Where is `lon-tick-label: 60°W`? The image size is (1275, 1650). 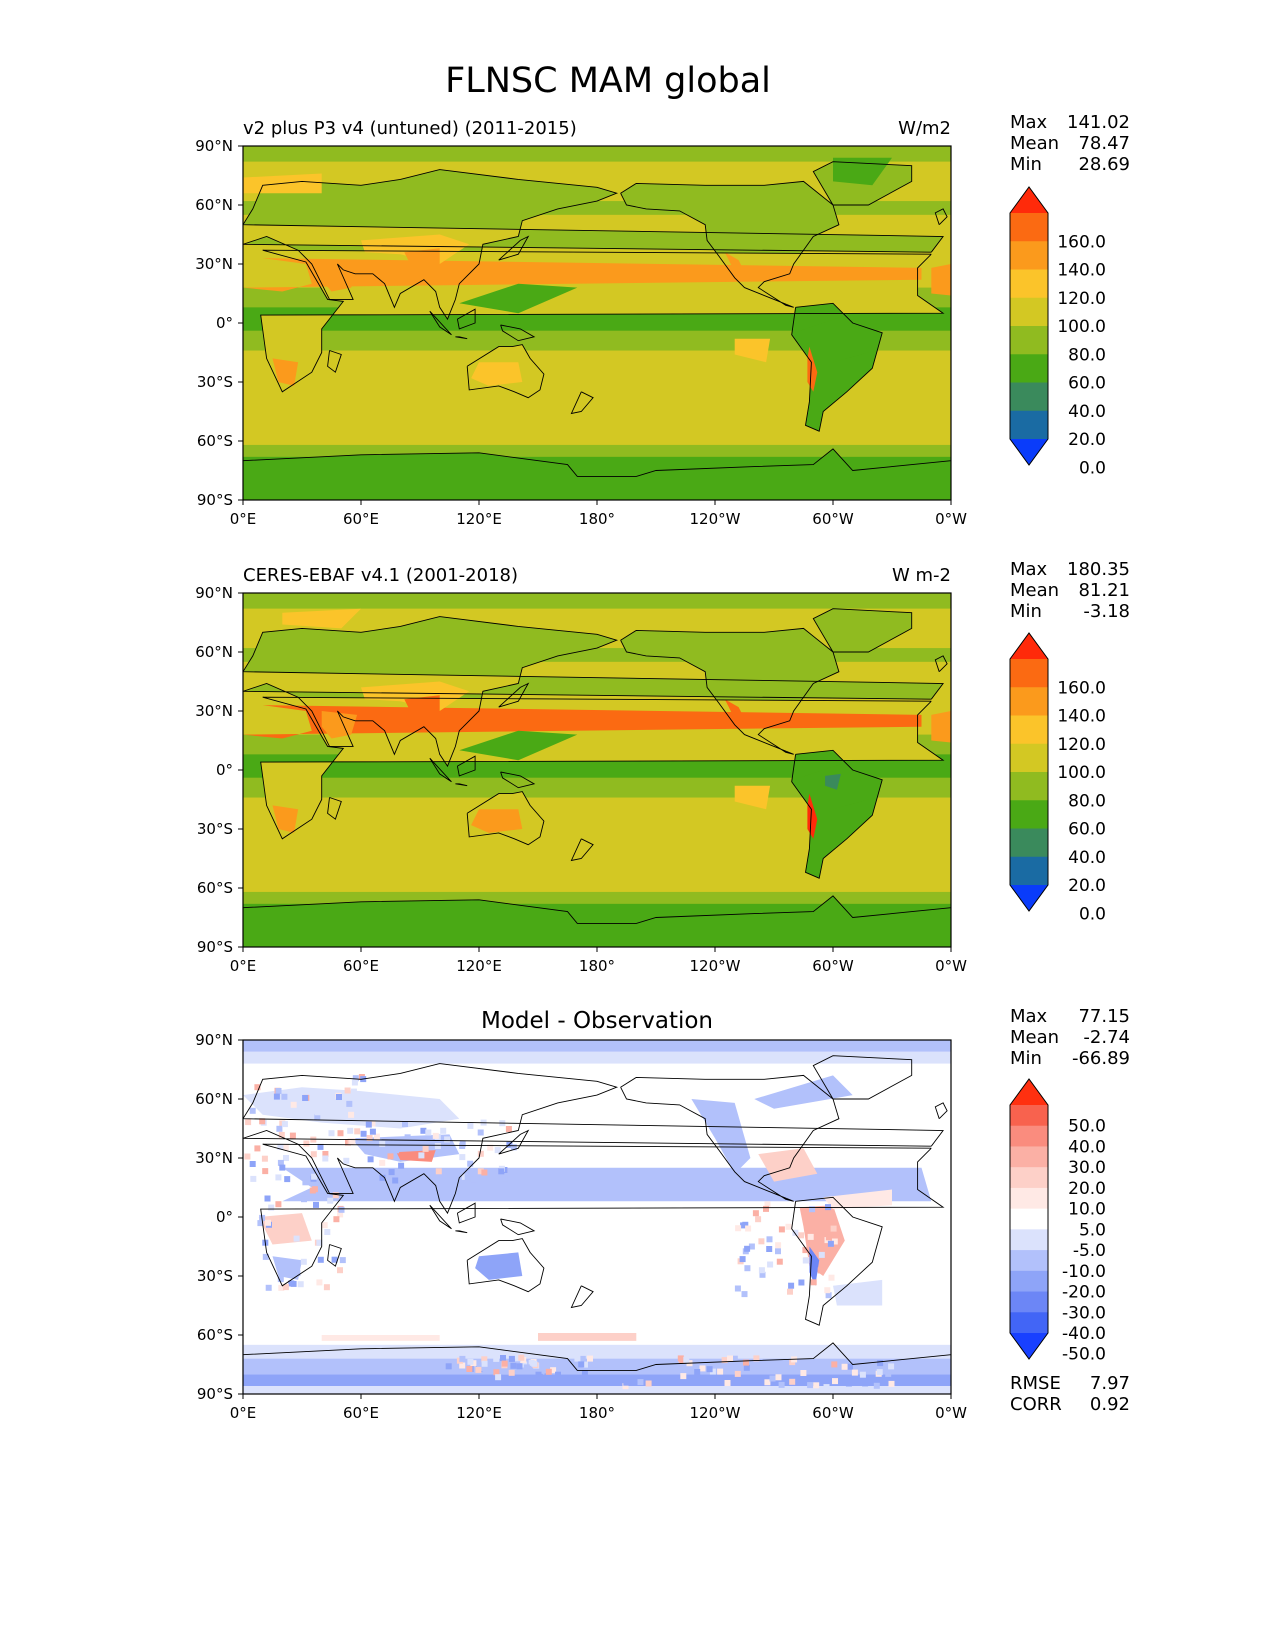
lon-tick-label: 60°W is located at coordinates (833, 966).